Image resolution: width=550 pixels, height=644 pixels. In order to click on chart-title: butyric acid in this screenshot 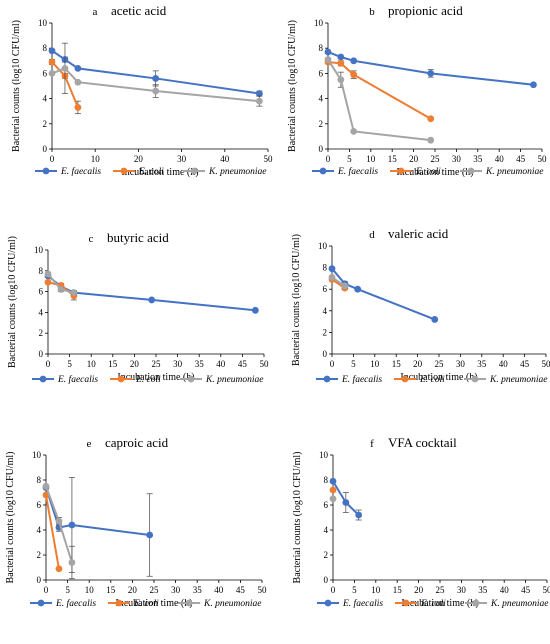, I will do `click(138, 237)`.